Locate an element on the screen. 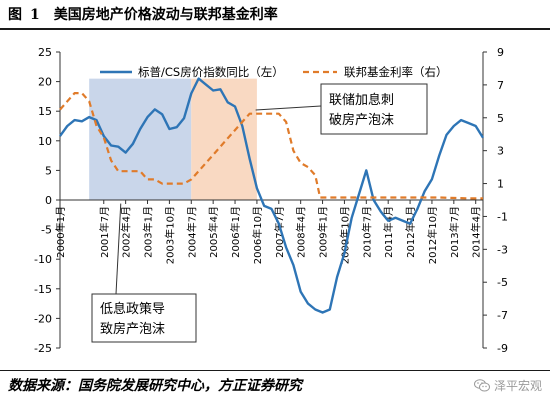 Image resolution: width=550 pixels, height=401 pixels. left-tick-label: 5 is located at coordinates (48, 170).